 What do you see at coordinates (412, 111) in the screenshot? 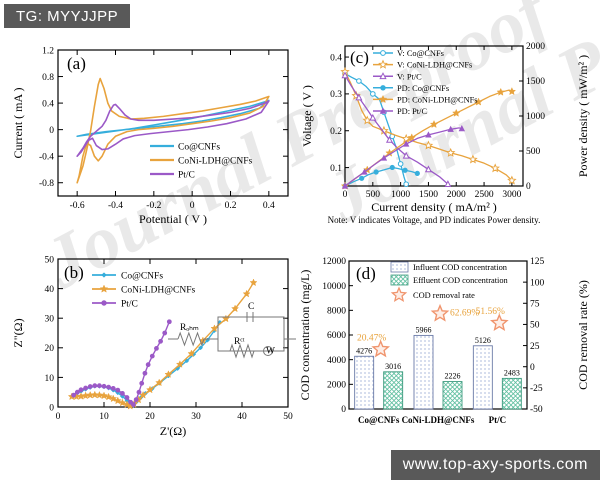
I see `svg-text: PD: Pt/C` at bounding box center [412, 111].